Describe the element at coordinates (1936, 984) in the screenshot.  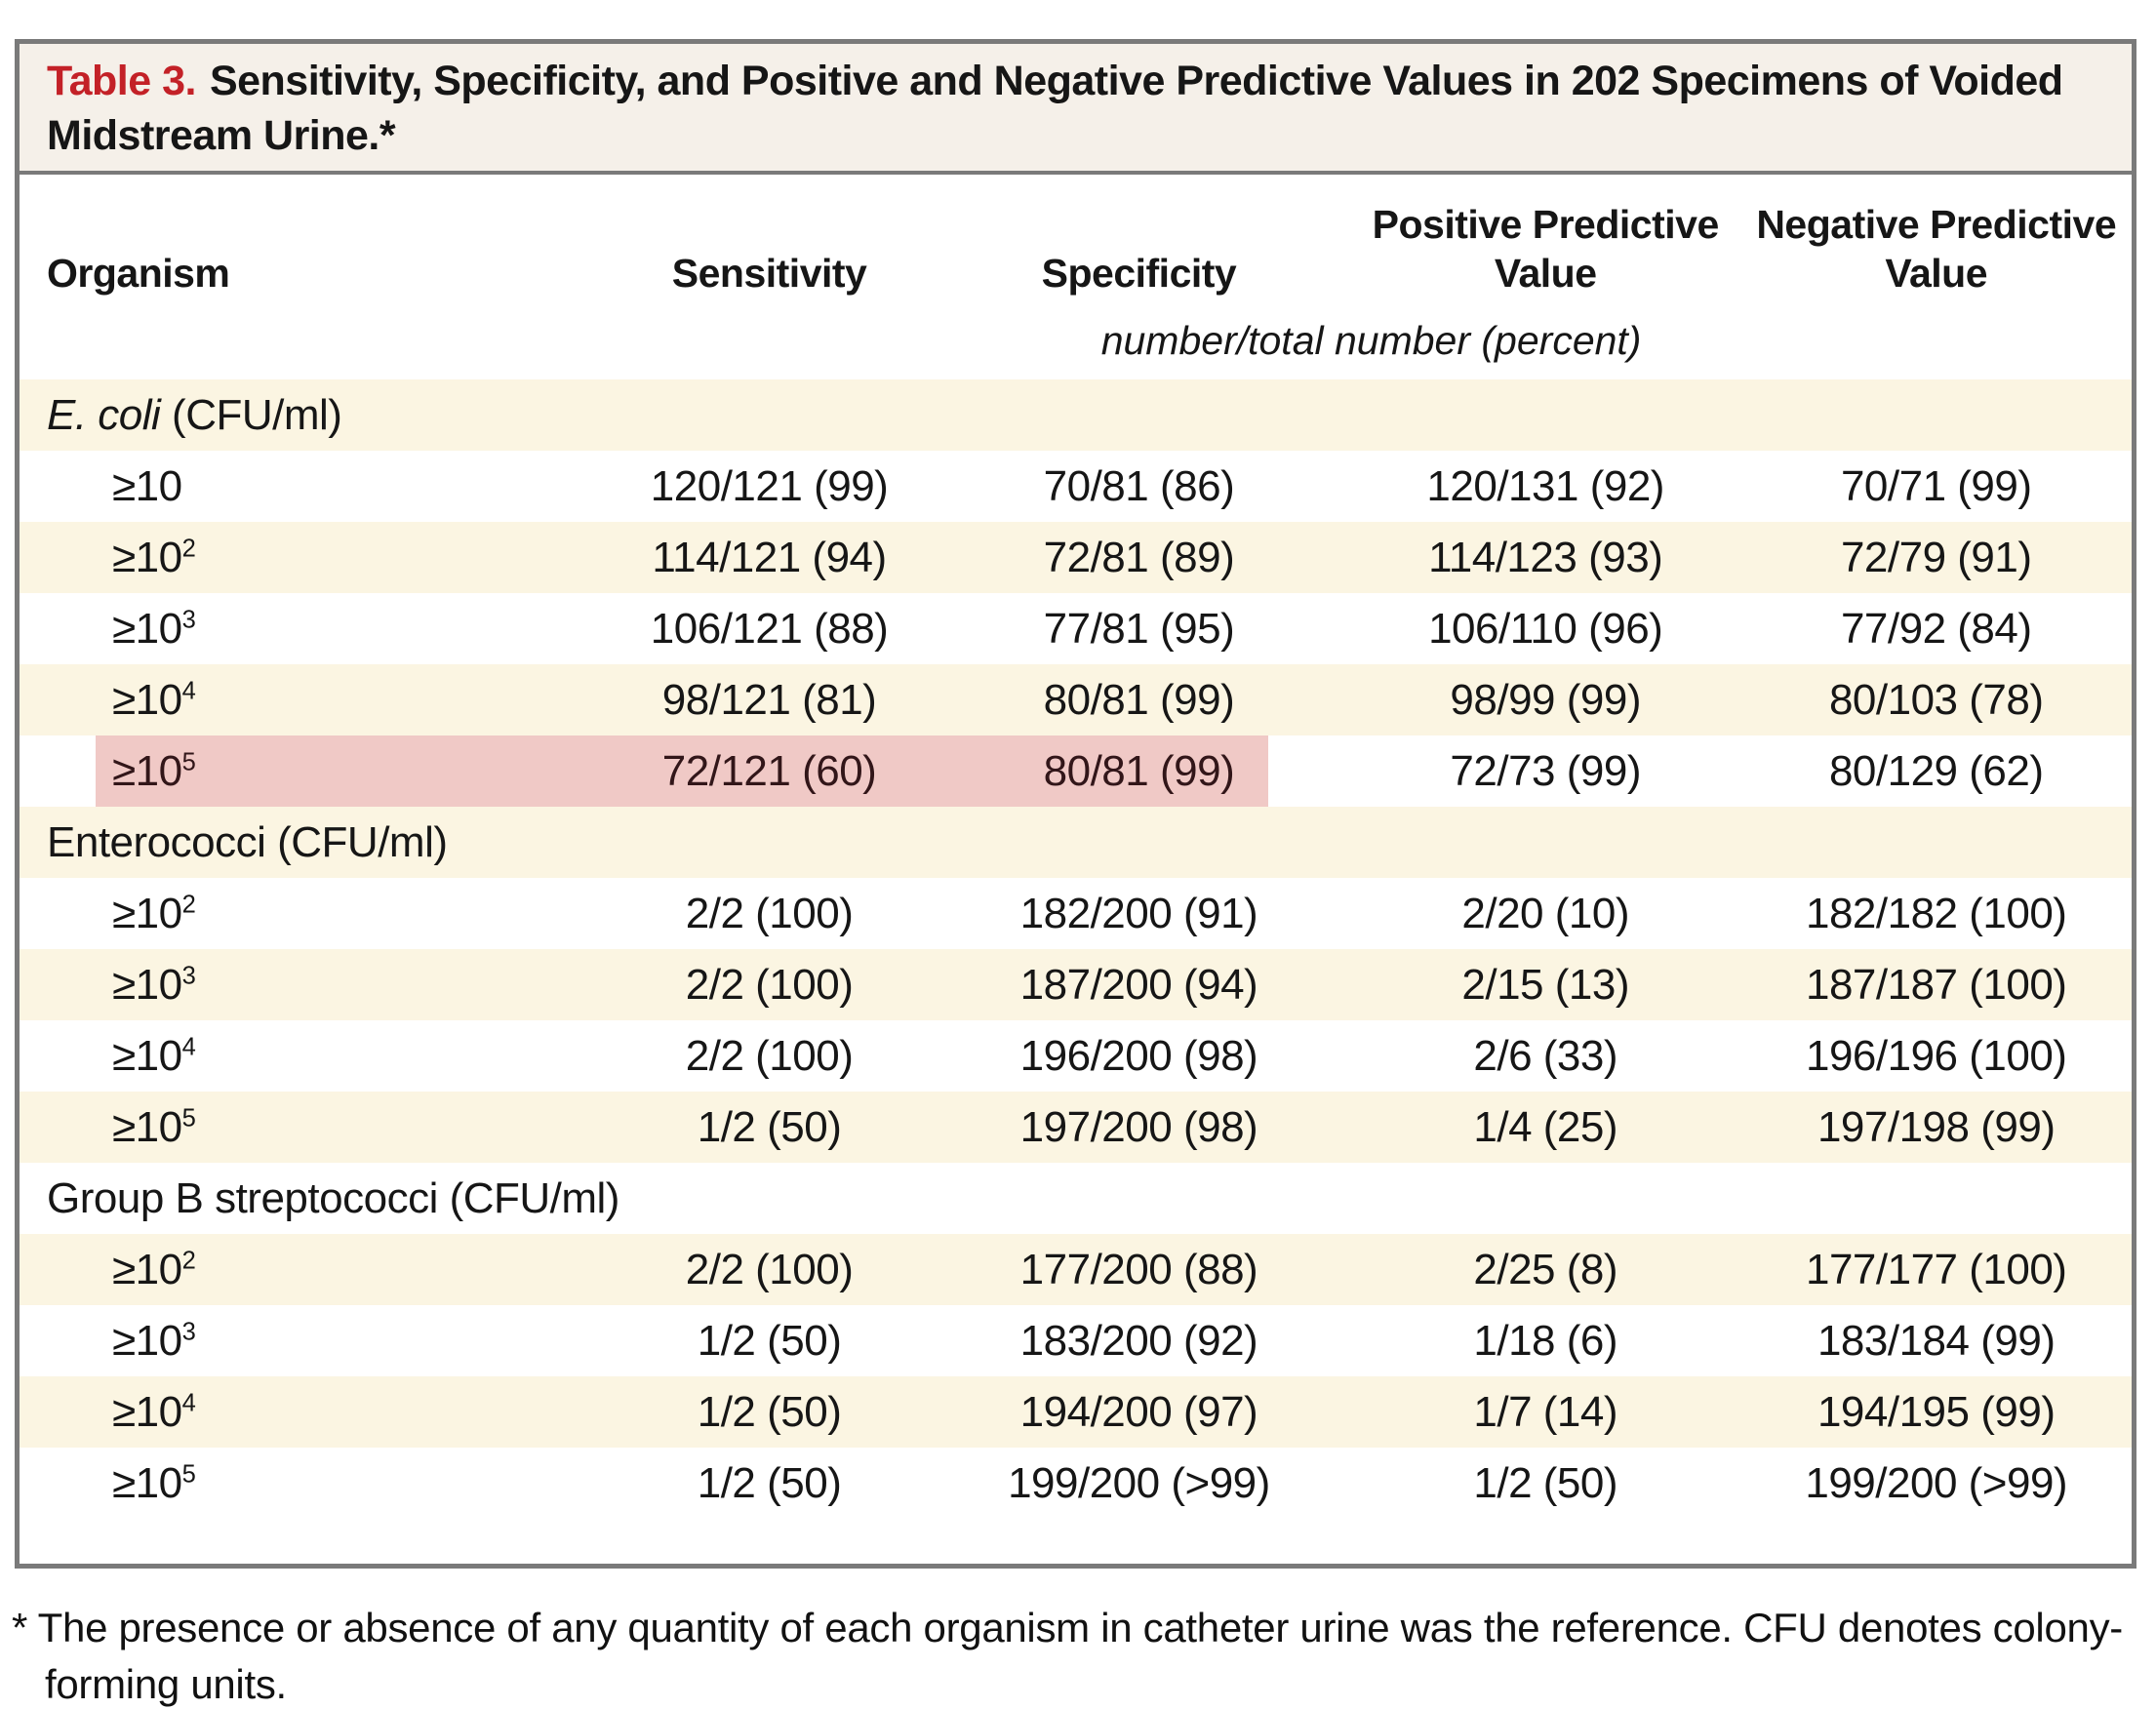
I see `value-cell: 187/187 (100)` at that location.